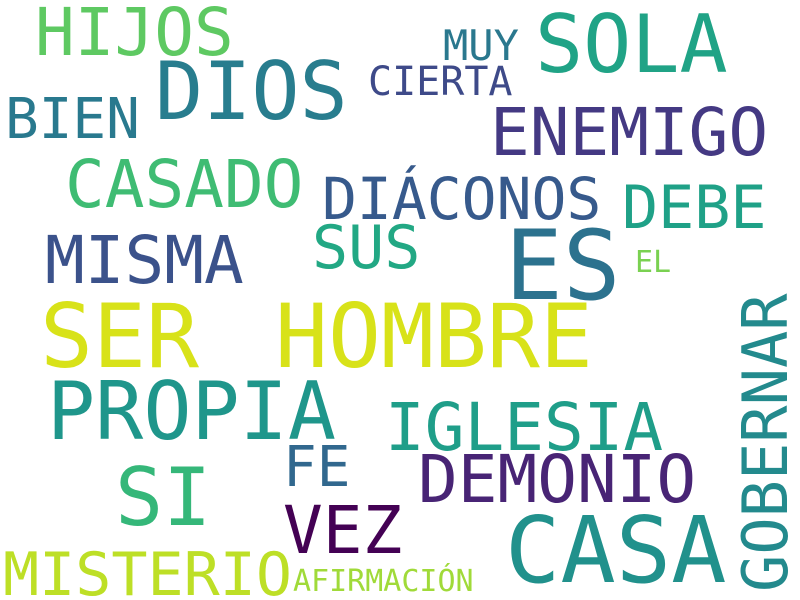 This screenshot has height=600, width=800. Describe the element at coordinates (653, 262) in the screenshot. I see `word-el: EL` at that location.